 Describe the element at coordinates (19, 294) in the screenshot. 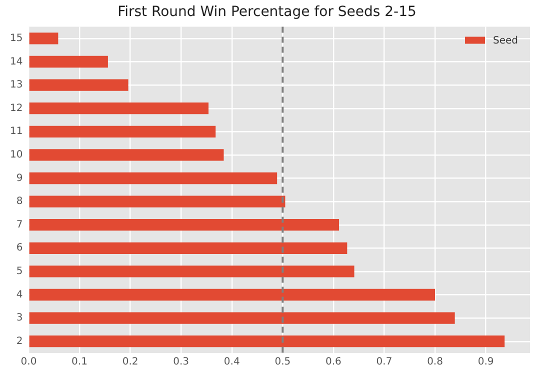

I see `y-tick-label: 4` at that location.